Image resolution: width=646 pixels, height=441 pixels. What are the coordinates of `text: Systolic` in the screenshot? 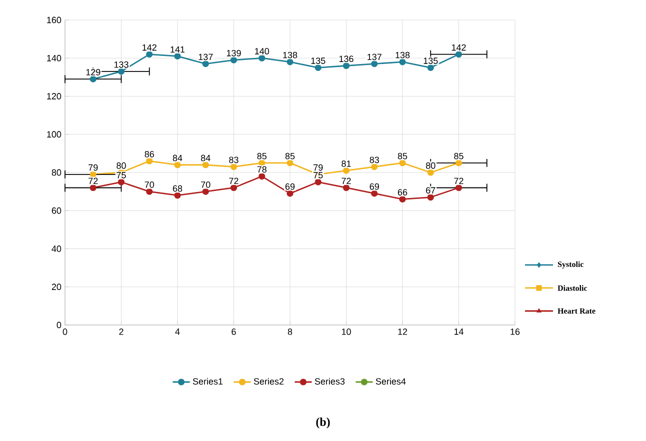 It's located at (571, 265).